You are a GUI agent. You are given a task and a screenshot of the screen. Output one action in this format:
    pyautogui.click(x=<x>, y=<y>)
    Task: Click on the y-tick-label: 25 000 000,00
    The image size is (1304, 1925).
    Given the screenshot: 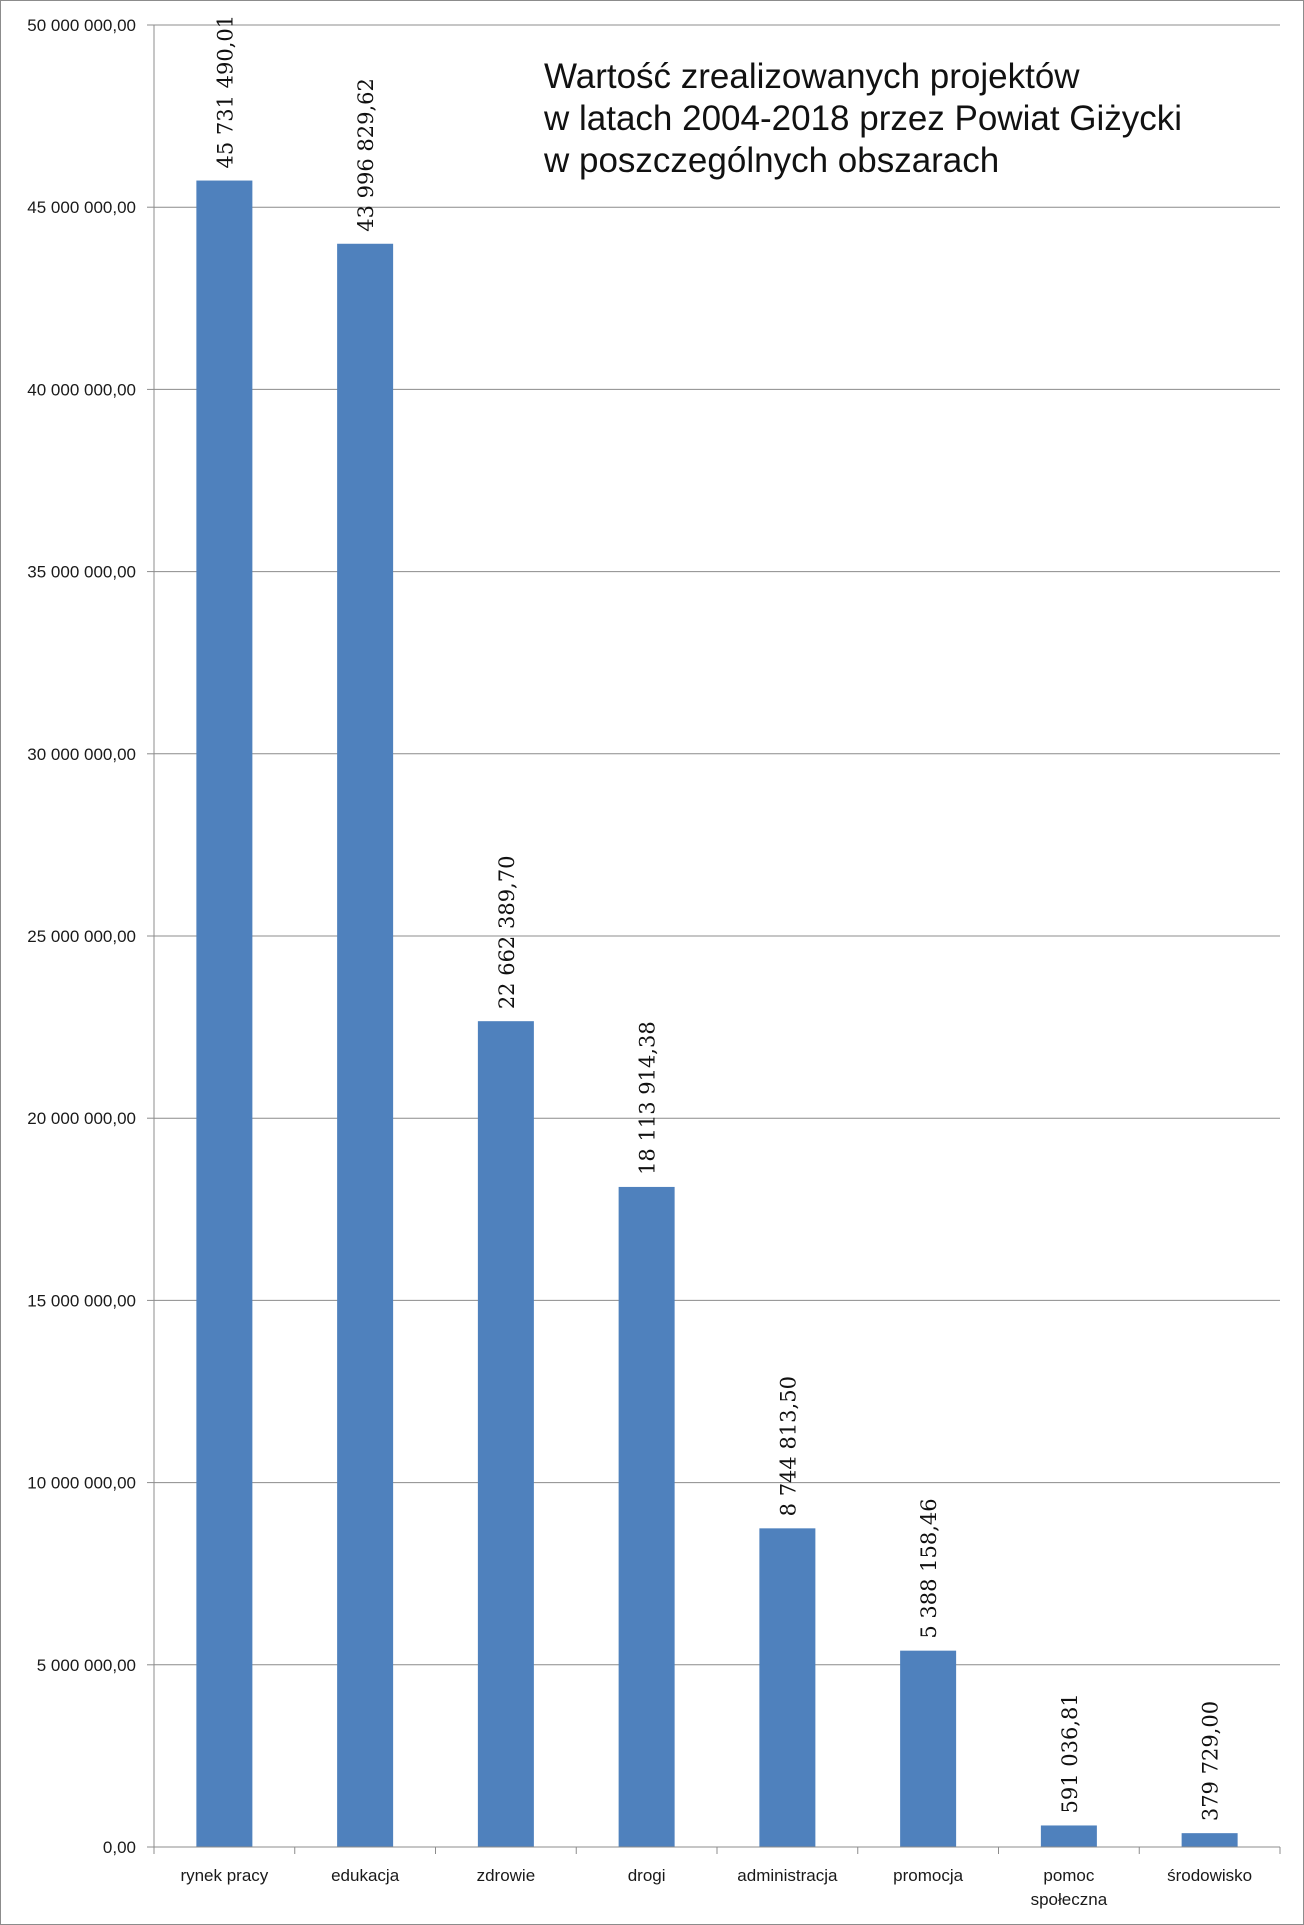 What is the action you would take?
    pyautogui.click(x=81, y=936)
    